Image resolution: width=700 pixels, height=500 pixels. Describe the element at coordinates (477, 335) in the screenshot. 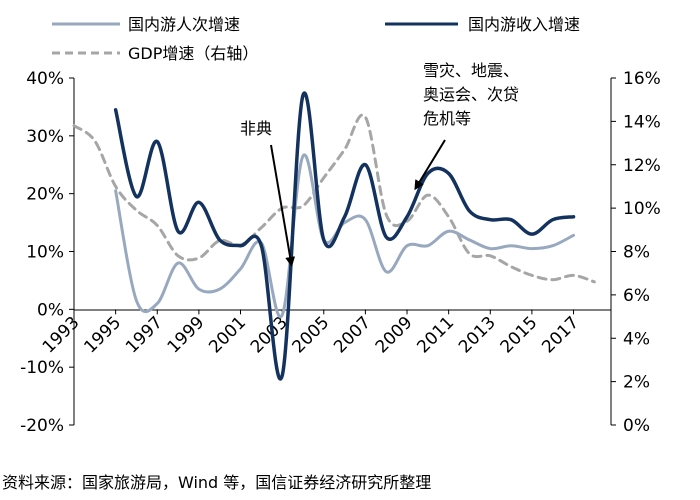

I see `x-tick-label: 2013` at that location.